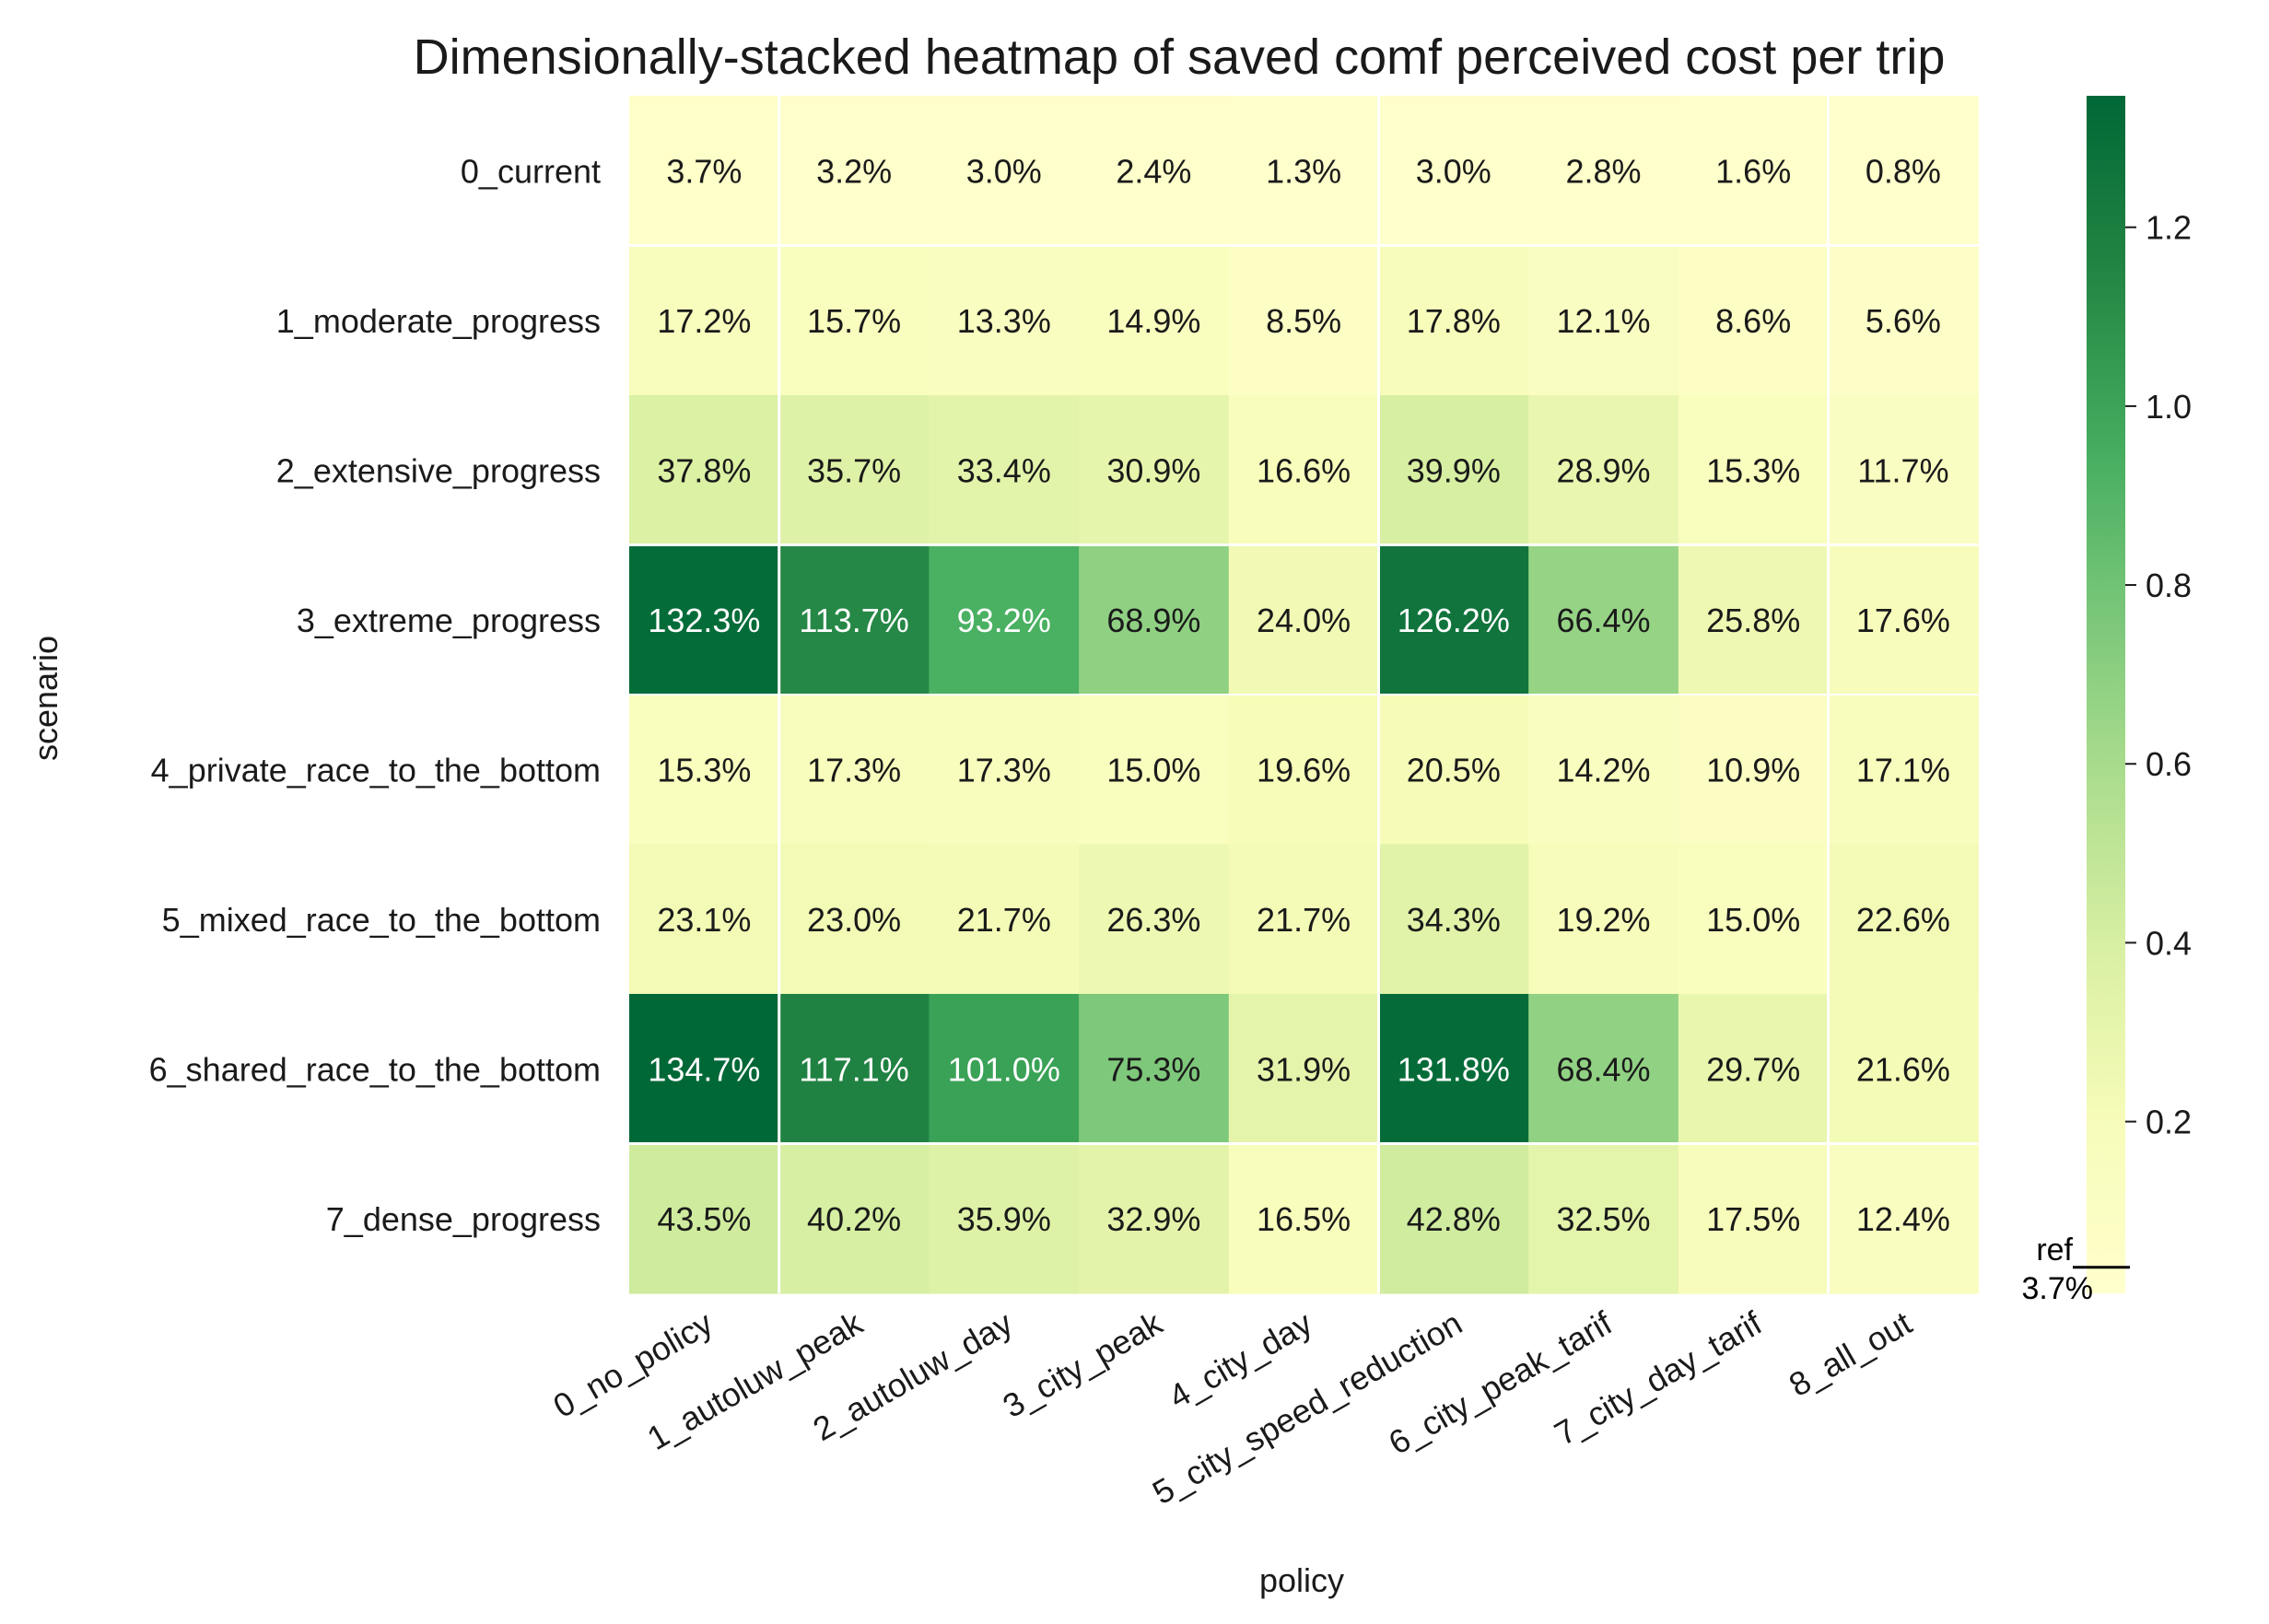 The width and height of the screenshot is (2269, 1624). I want to click on cell-value-label: 42.8%, so click(1454, 1219).